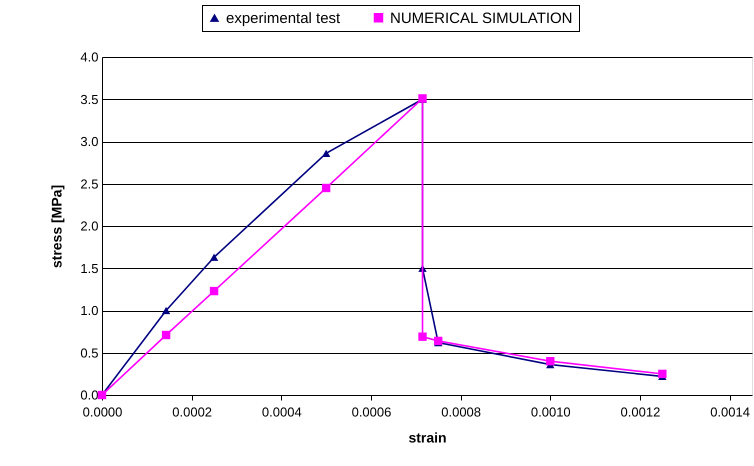  What do you see at coordinates (89, 99) in the screenshot?
I see `y-tick-label: 3.5` at bounding box center [89, 99].